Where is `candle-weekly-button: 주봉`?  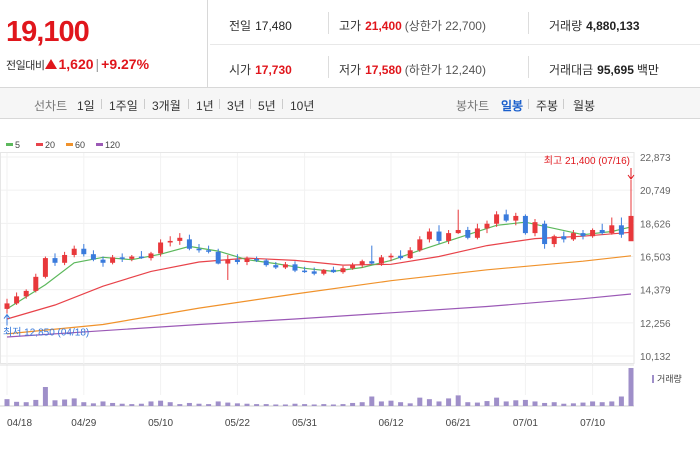 candle-weekly-button: 주봉 is located at coordinates (547, 106).